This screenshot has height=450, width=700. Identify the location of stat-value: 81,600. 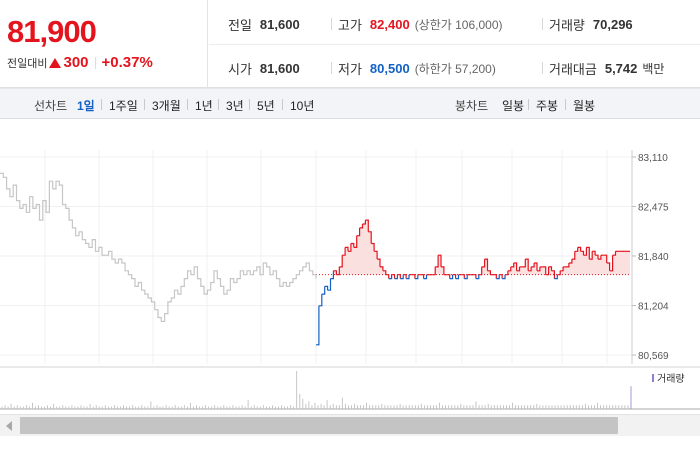
(279, 68).